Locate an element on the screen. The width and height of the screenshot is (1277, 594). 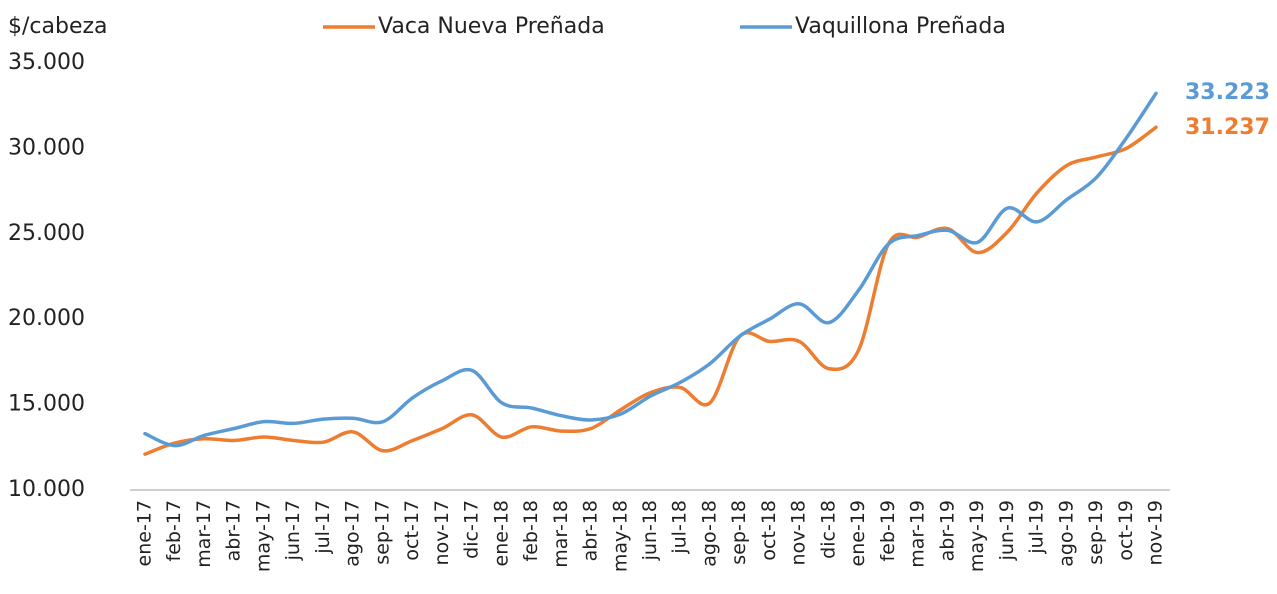
x-tick-label: mar-18 is located at coordinates (561, 534).